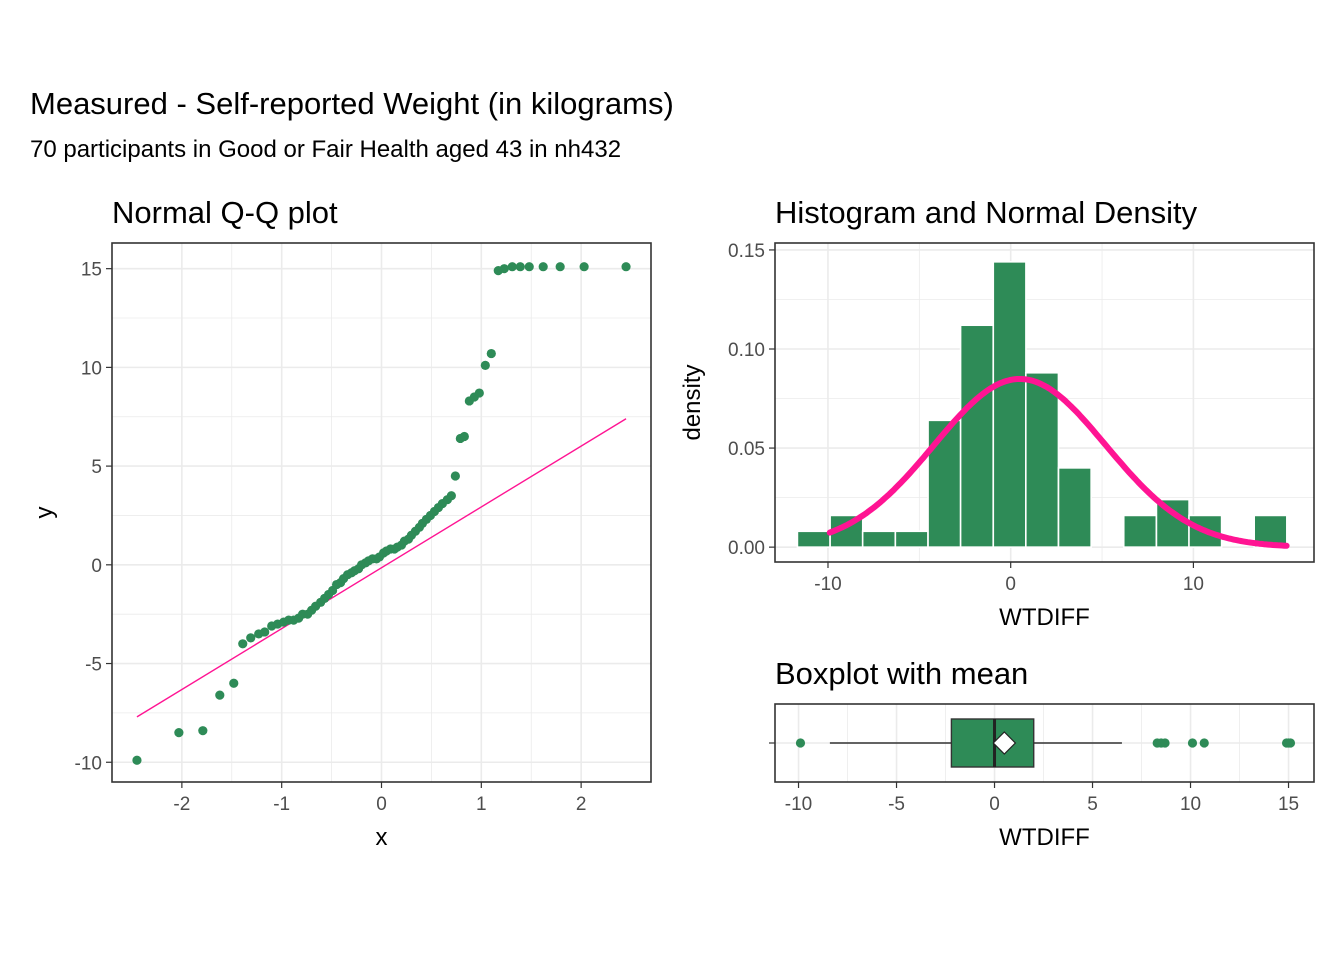 The height and width of the screenshot is (960, 1344). Describe the element at coordinates (381, 568) in the screenshot. I see `qq-reference-line` at that location.